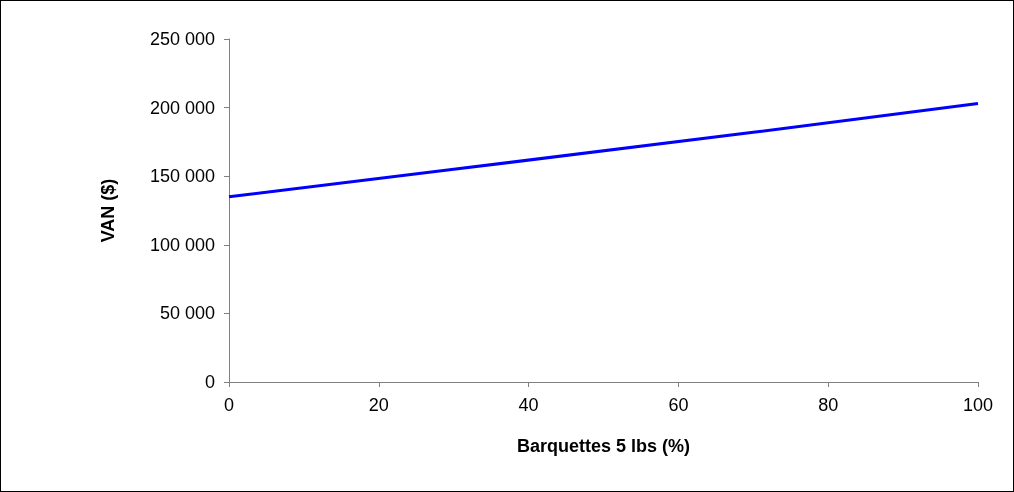 This screenshot has width=1014, height=492. What do you see at coordinates (678, 405) in the screenshot?
I see `x-tick-label: 60` at bounding box center [678, 405].